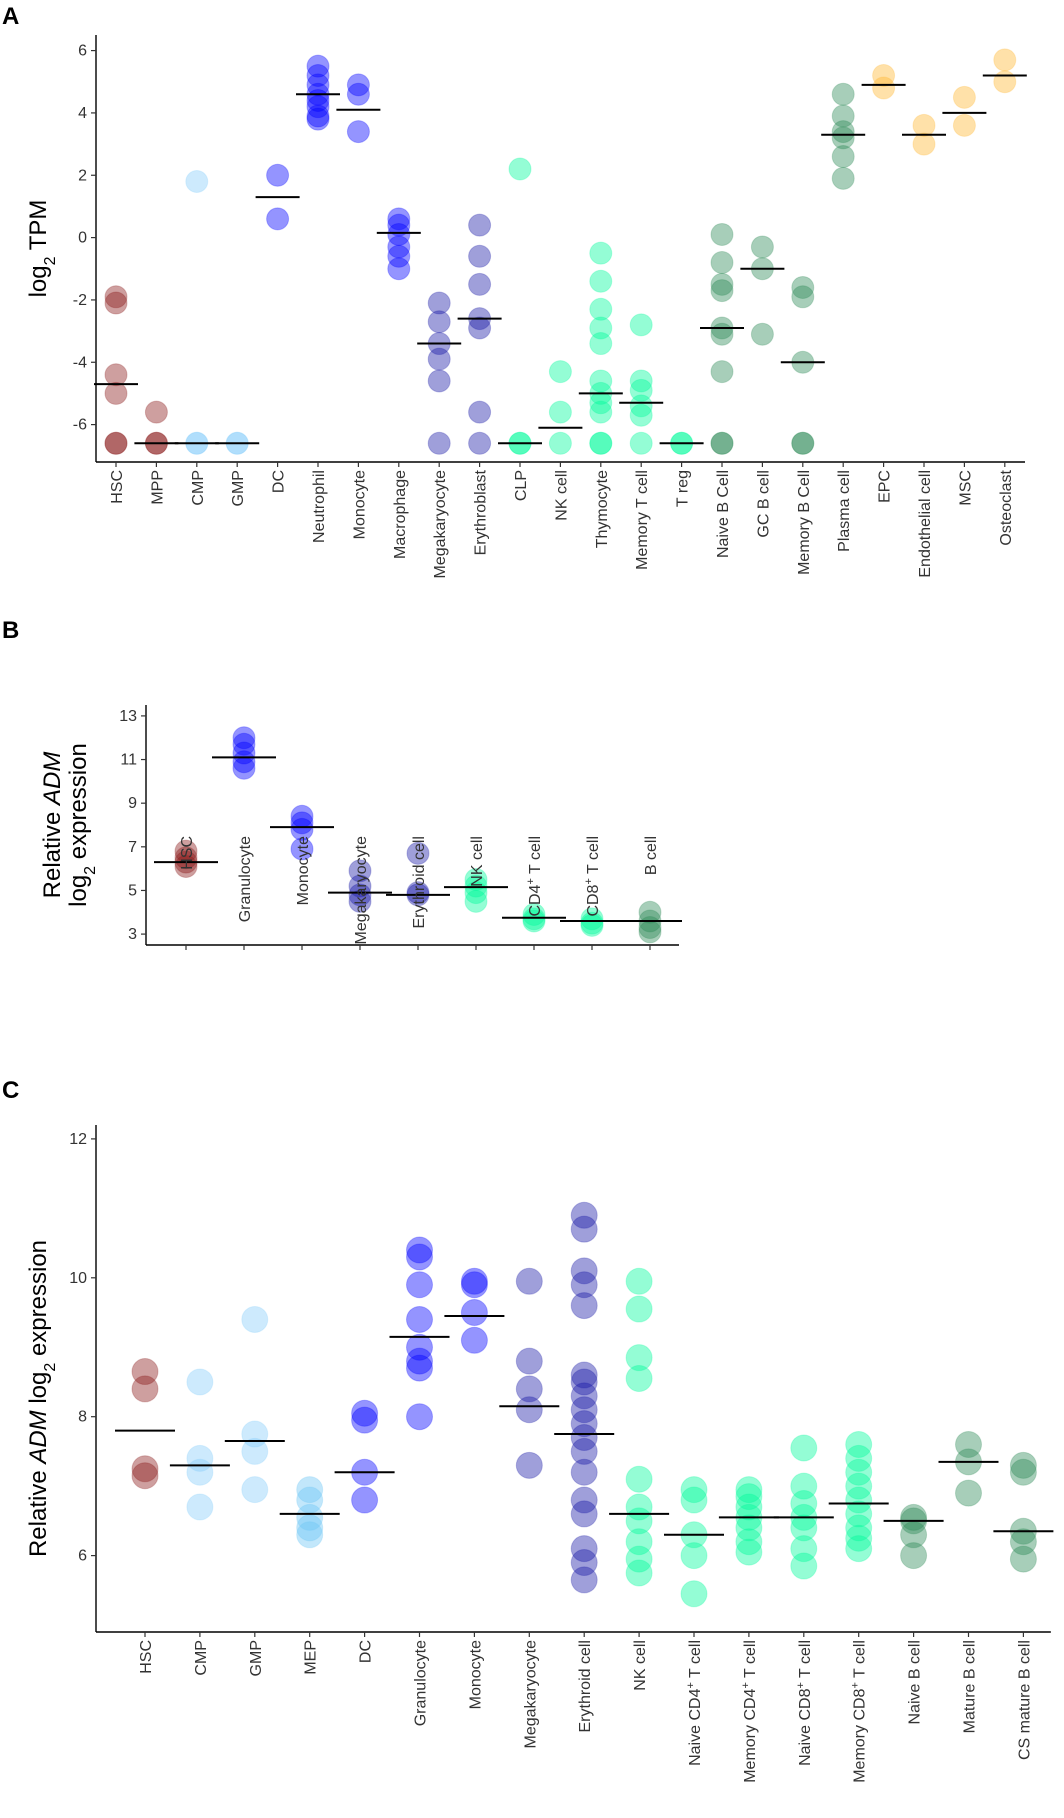  Describe the element at coordinates (132, 890) in the screenshot. I see `y-tick-label: 5` at that location.